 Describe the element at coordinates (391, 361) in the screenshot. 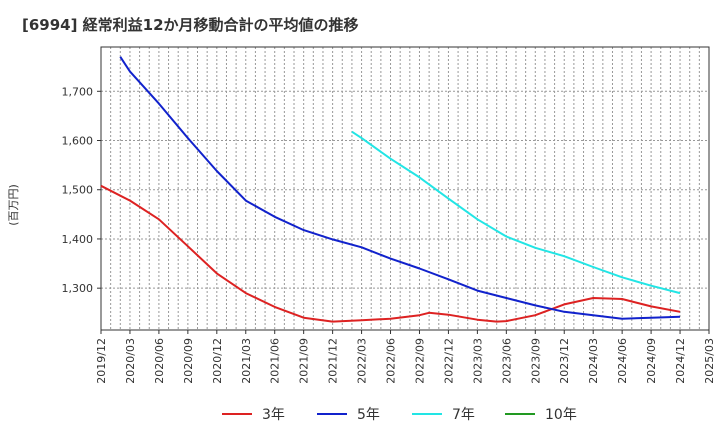

I see `x-tick-label: 2022/06` at that location.